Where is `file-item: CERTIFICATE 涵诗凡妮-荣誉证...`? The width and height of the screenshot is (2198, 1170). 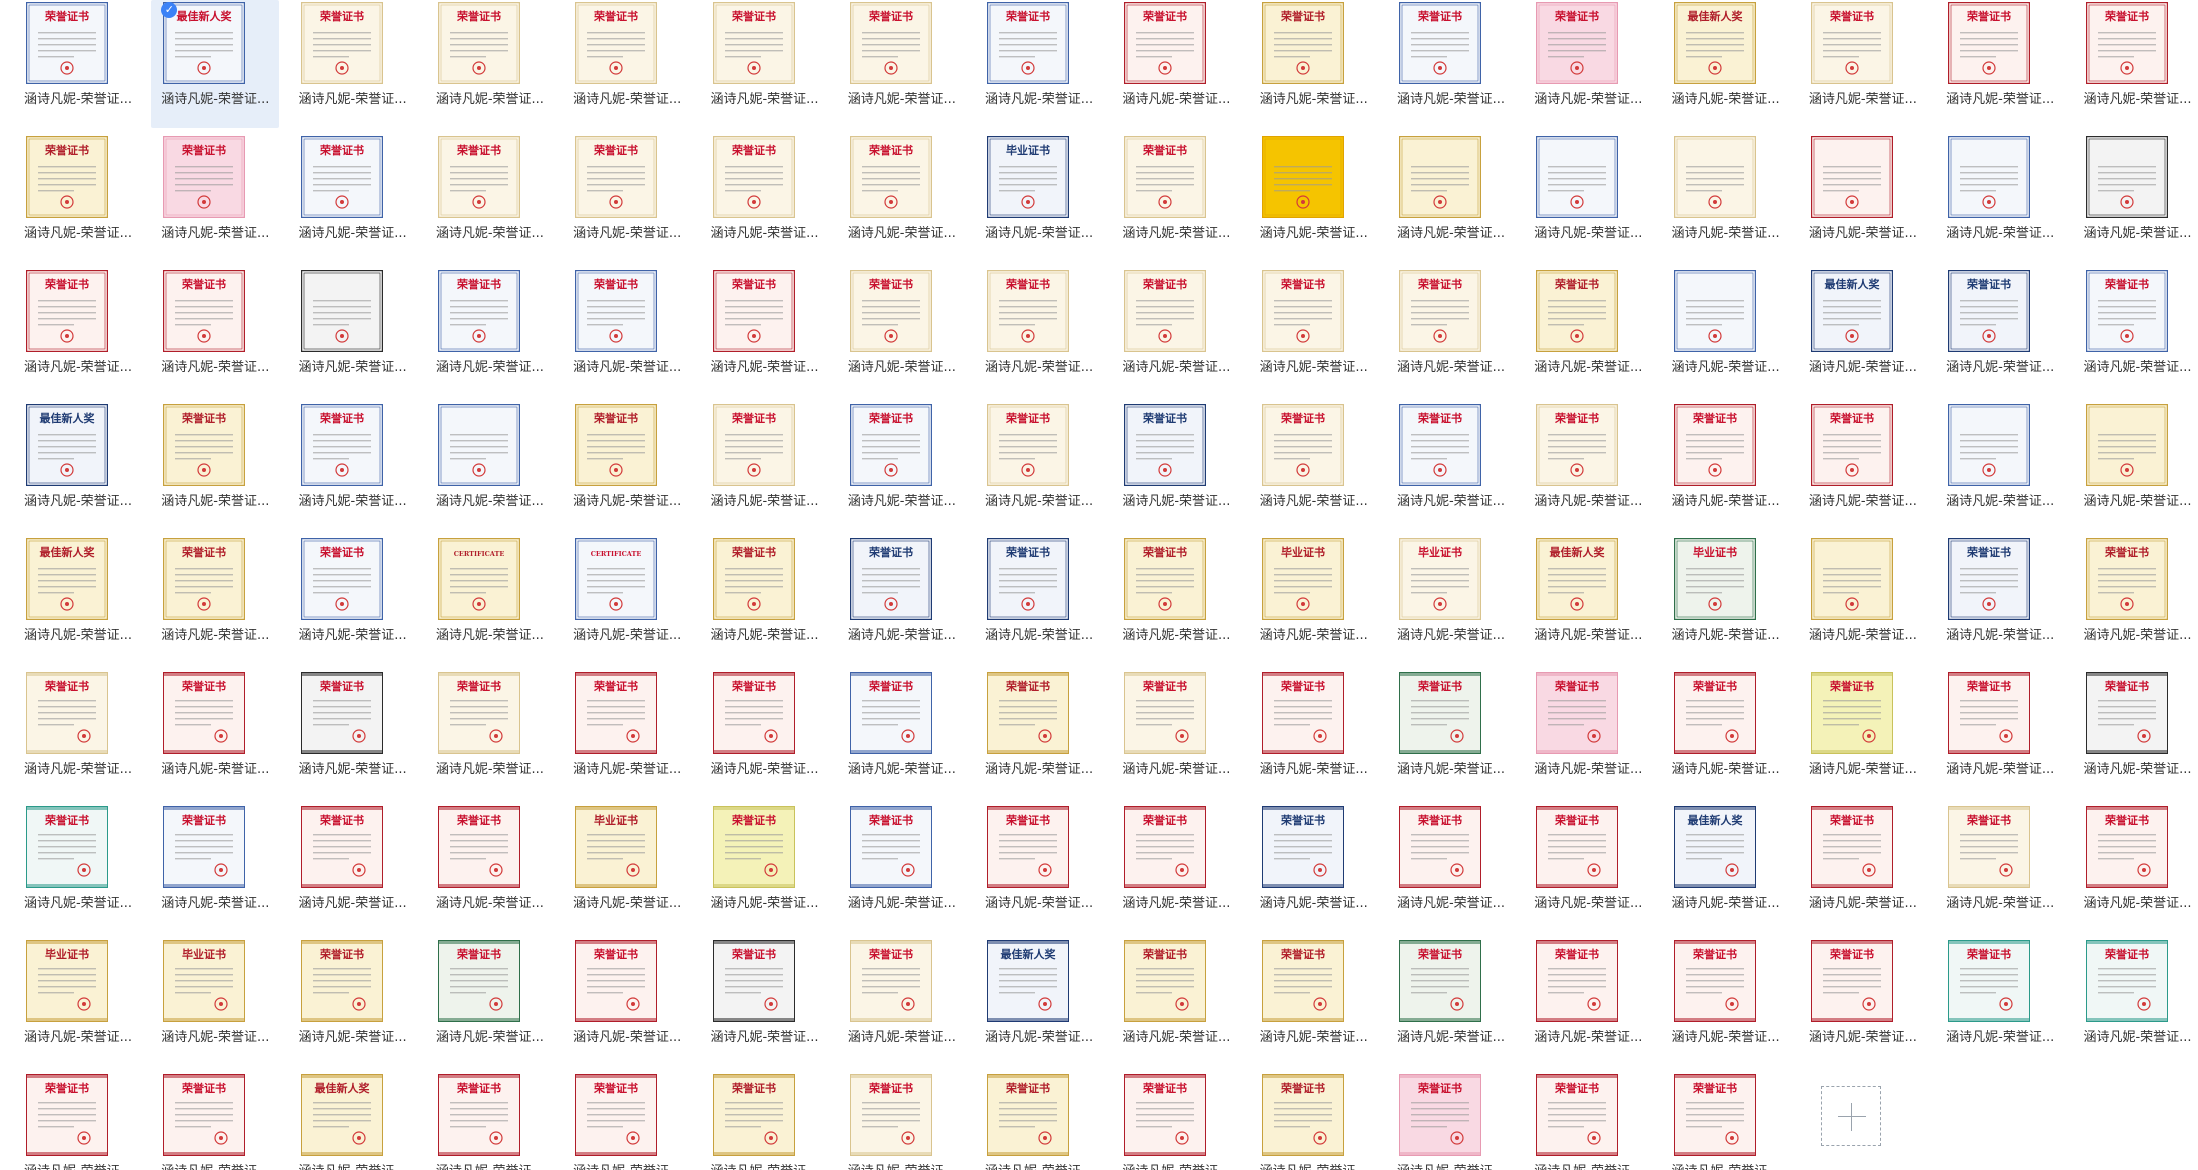
file-item: CERTIFICATE 涵诗凡妮-荣誉证... is located at coordinates (490, 600).